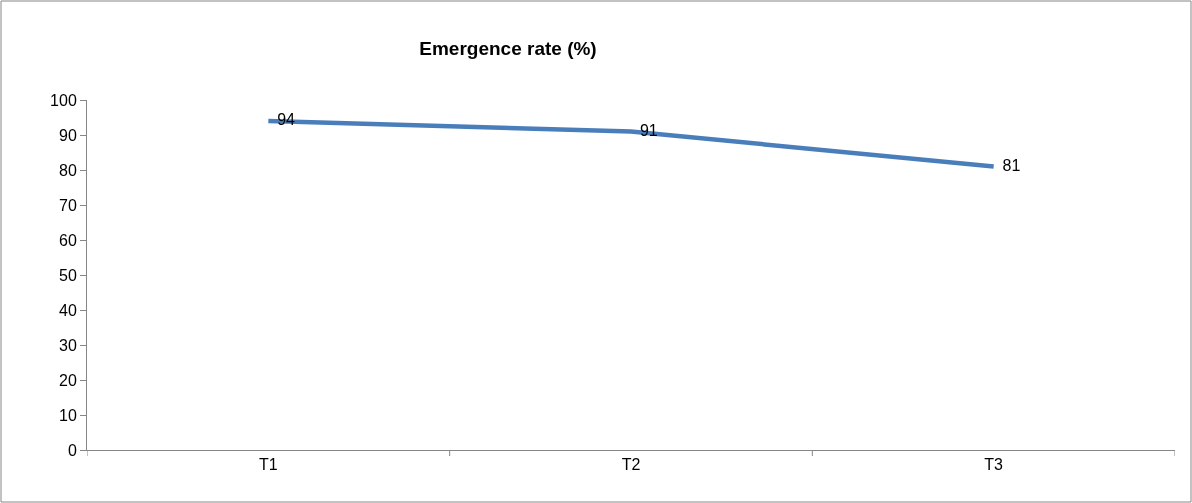 The width and height of the screenshot is (1192, 503). Describe the element at coordinates (68, 310) in the screenshot. I see `y-tick-label: 40` at that location.